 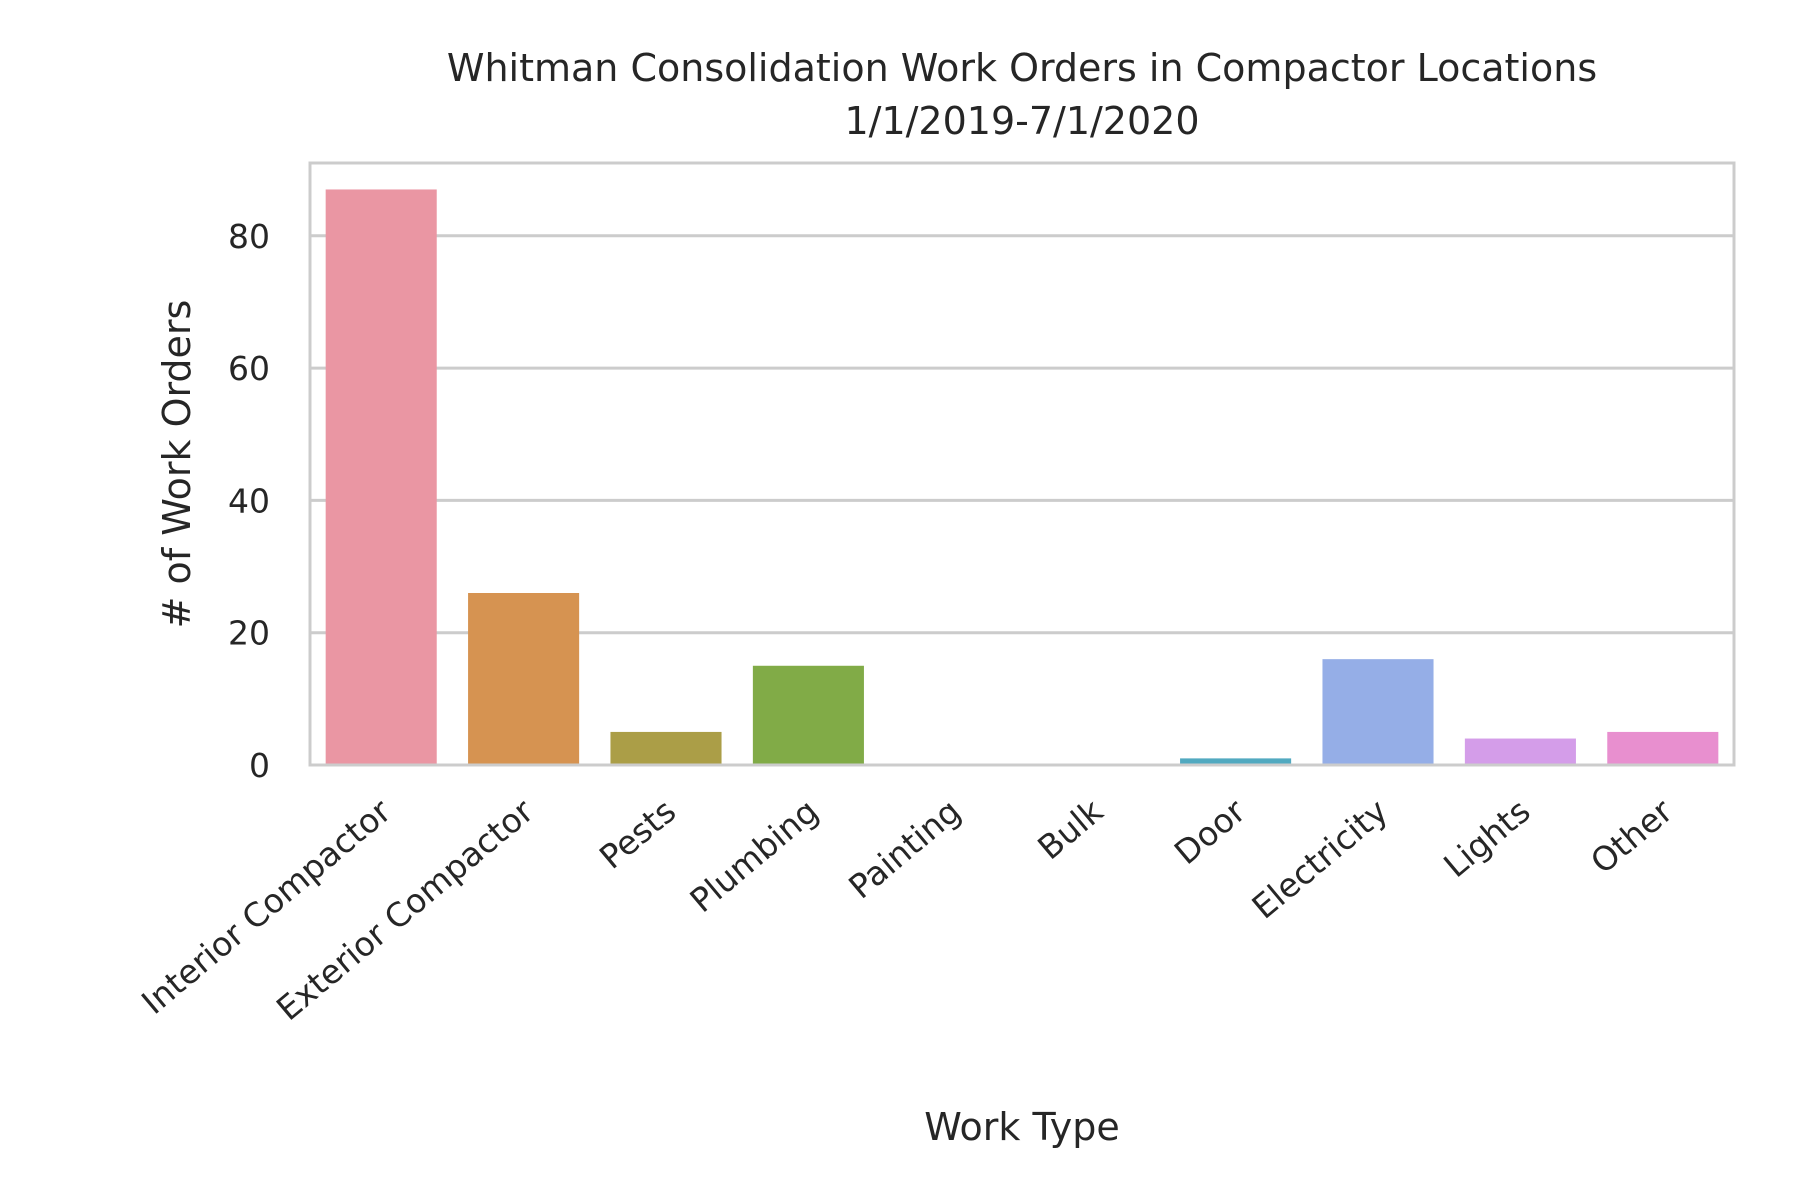 I want to click on y-tick-label: 20, so click(x=249, y=633).